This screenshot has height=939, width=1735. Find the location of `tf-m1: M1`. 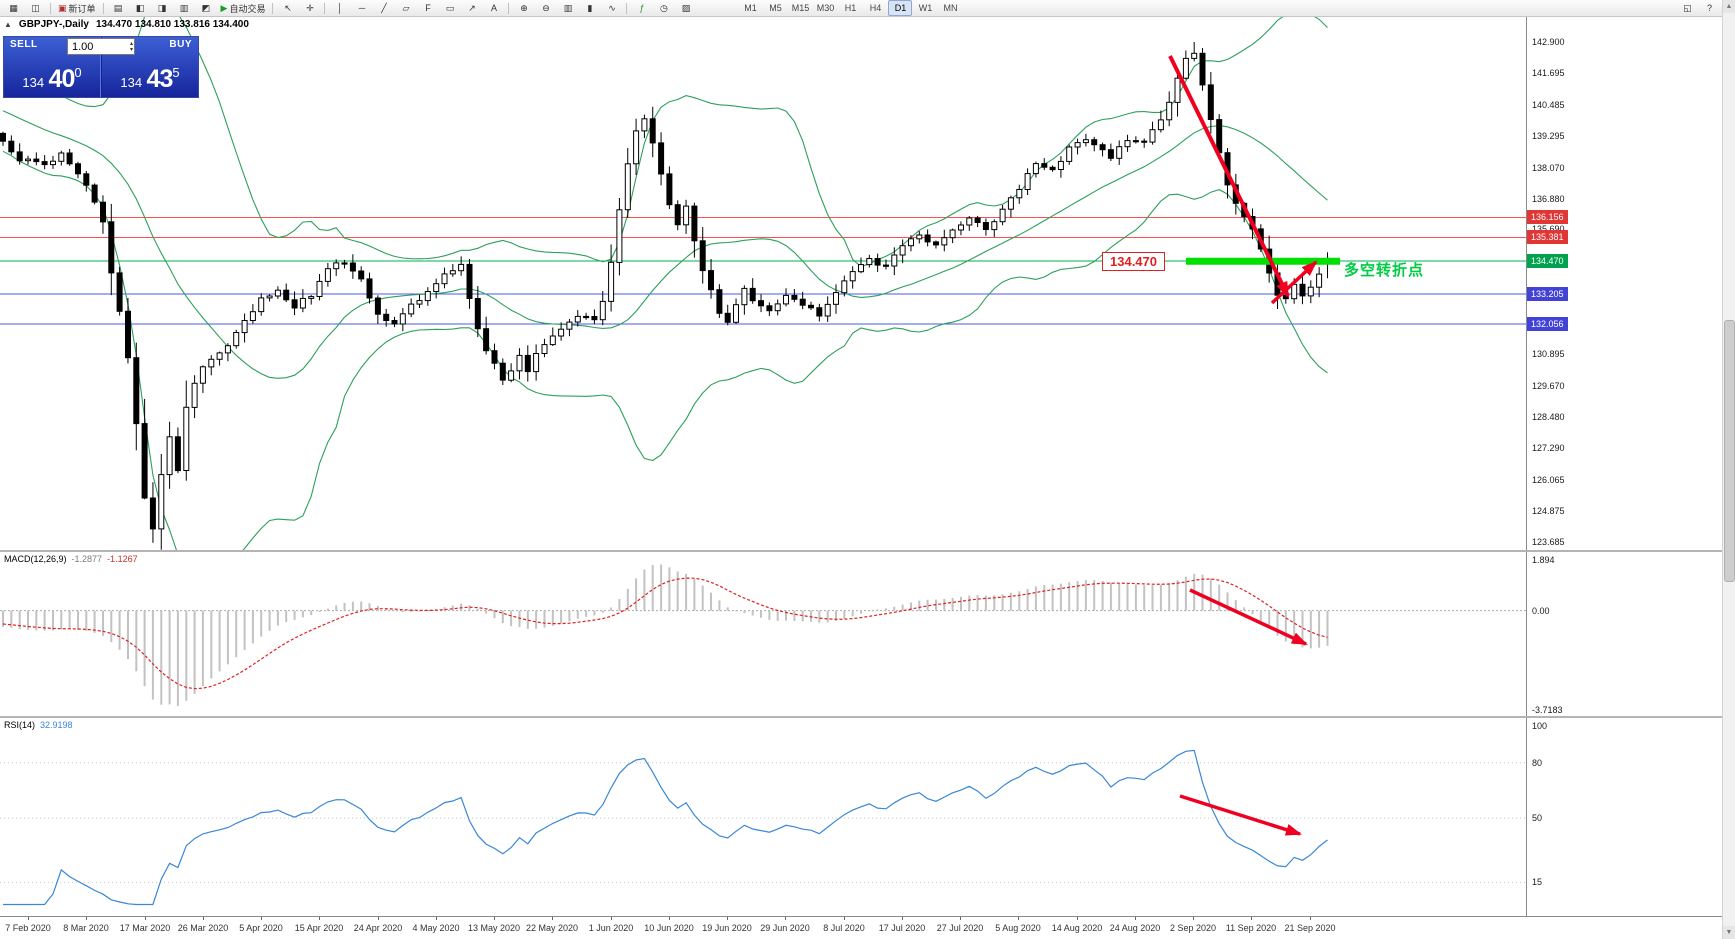

tf-m1: M1 is located at coordinates (750, 8).